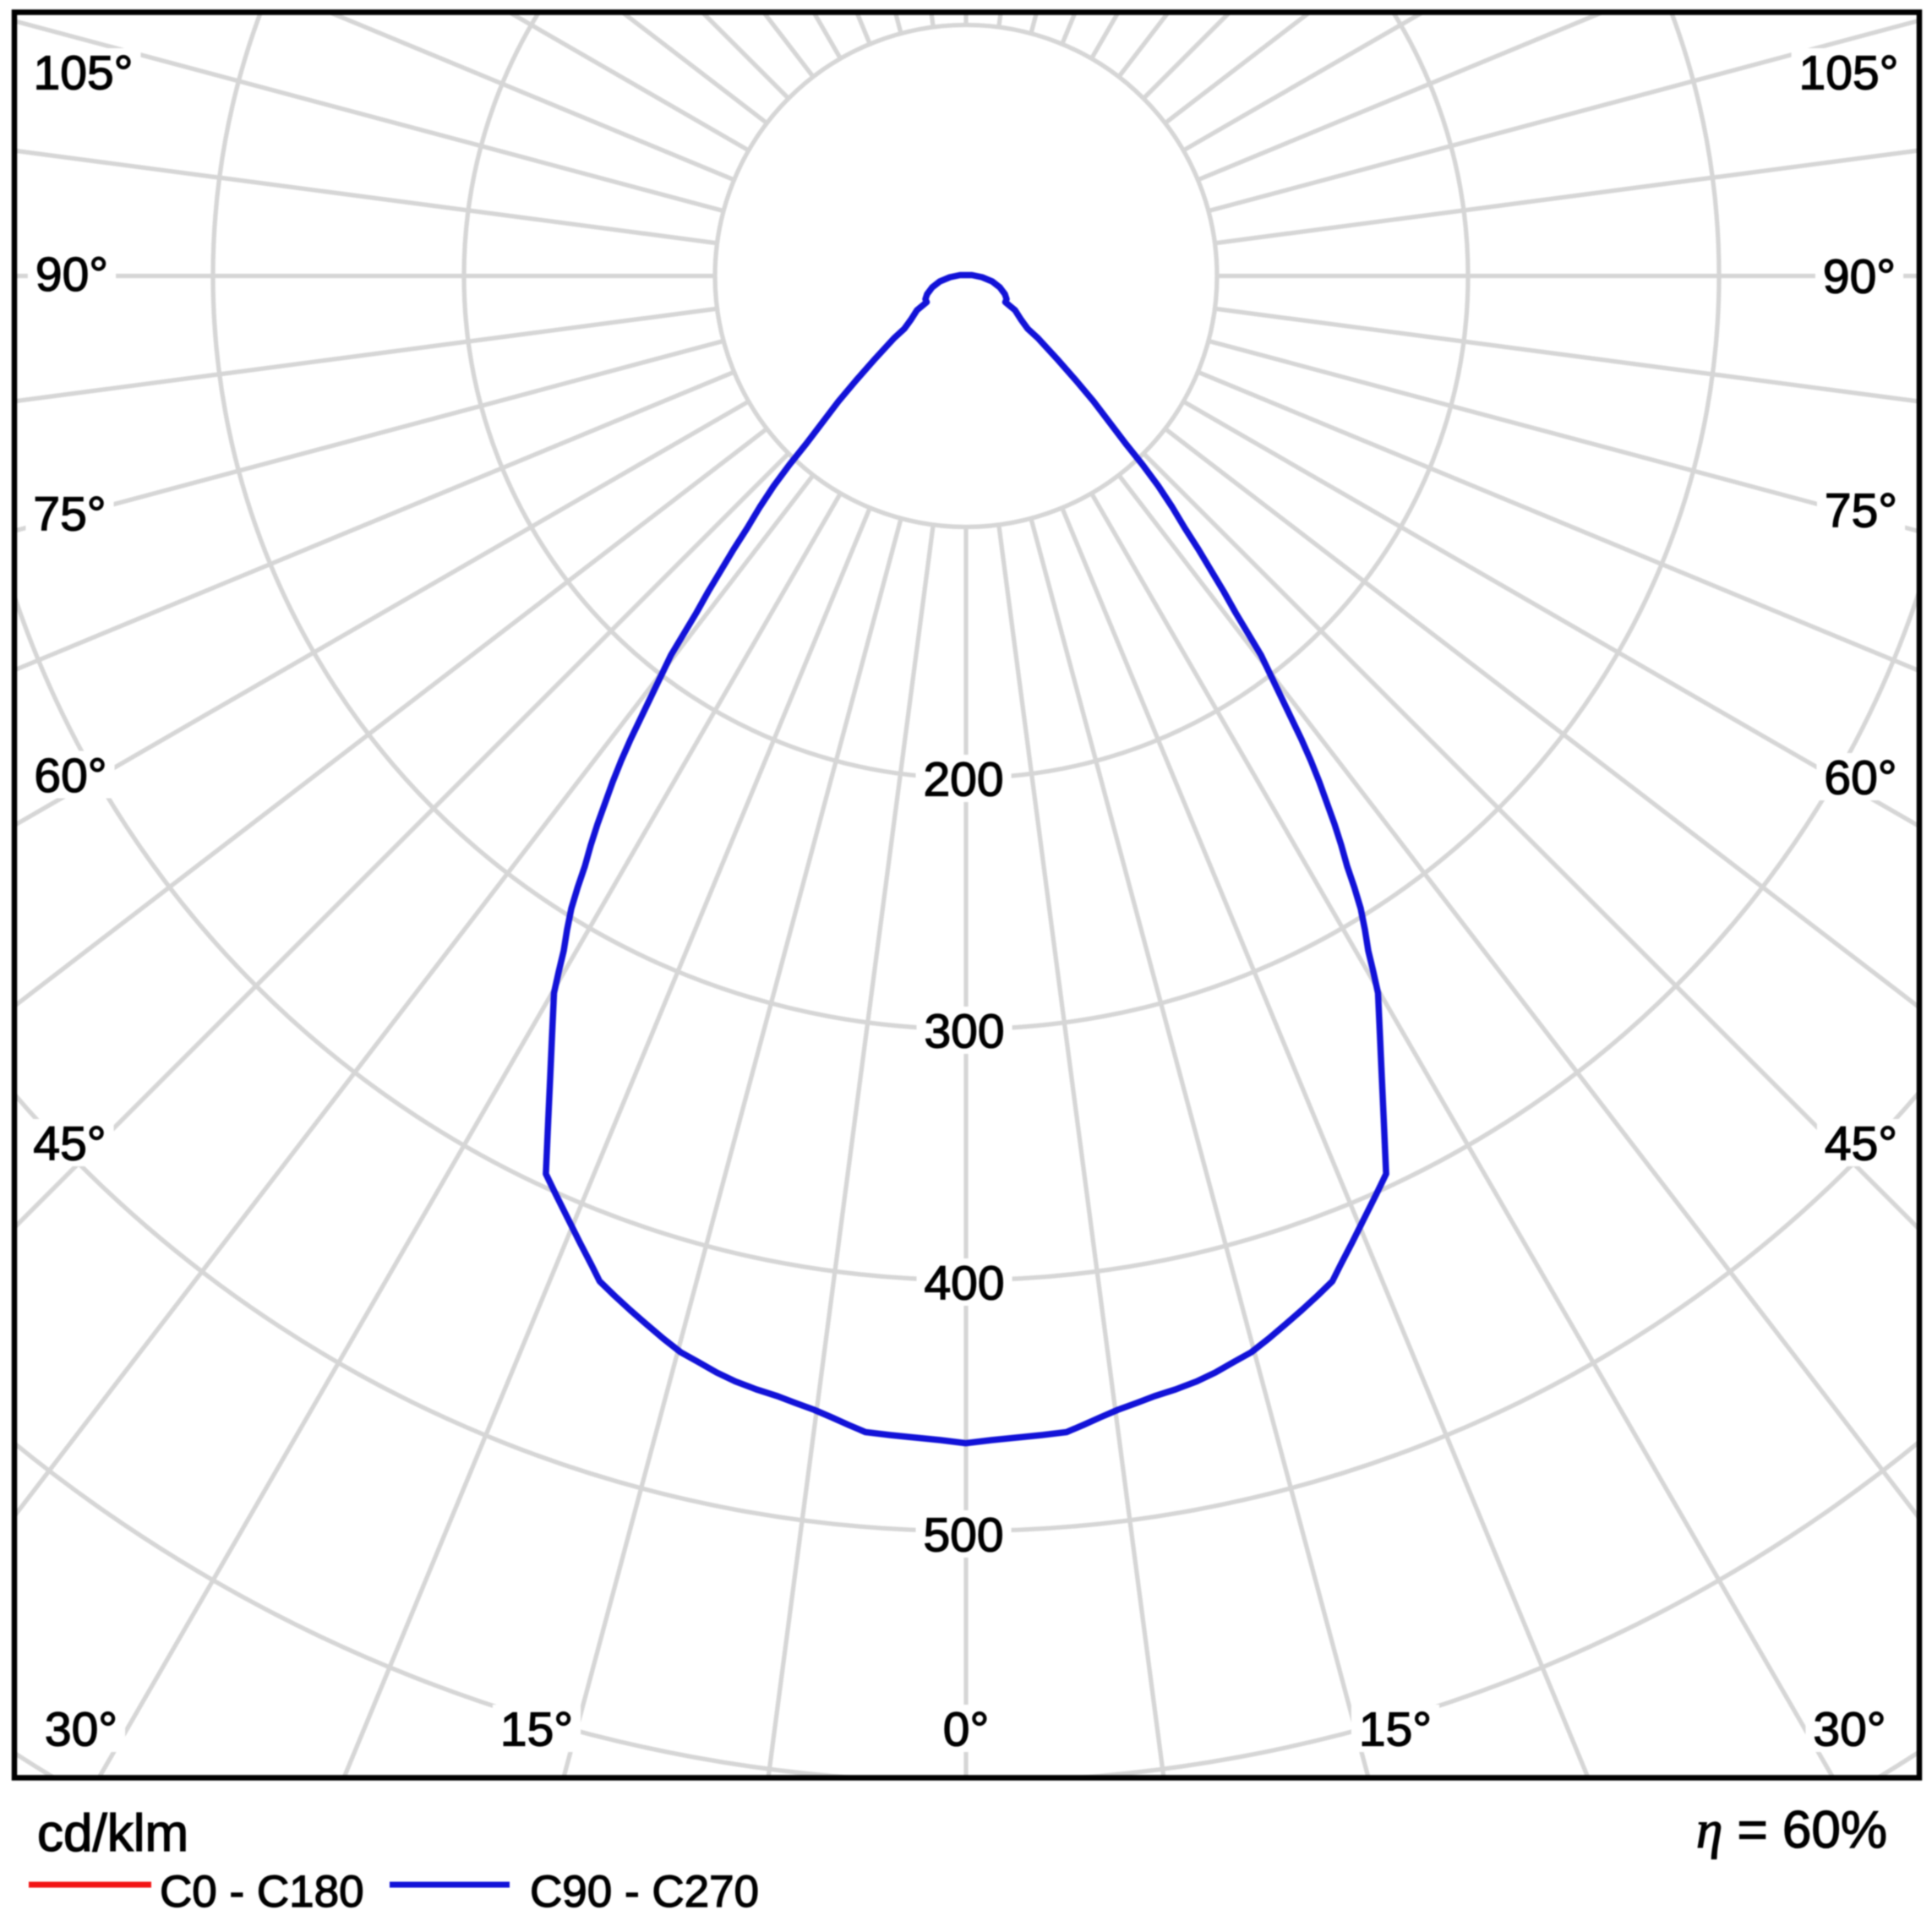 The width and height of the screenshot is (1932, 1932). Describe the element at coordinates (262, 1892) in the screenshot. I see `svg-text: C0 - C180` at that location.